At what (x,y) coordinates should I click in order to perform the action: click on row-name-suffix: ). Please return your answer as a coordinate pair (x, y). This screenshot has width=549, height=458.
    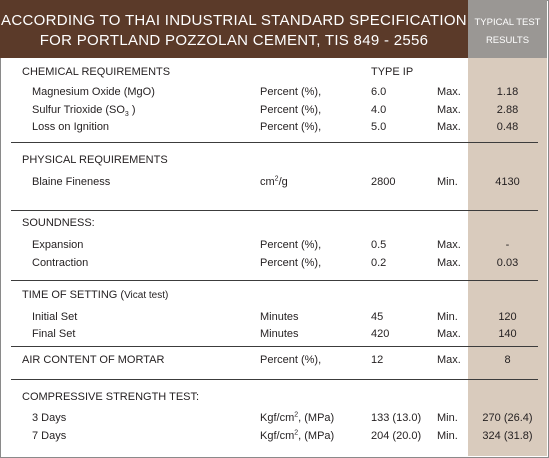
    Looking at the image, I should click on (132, 110).